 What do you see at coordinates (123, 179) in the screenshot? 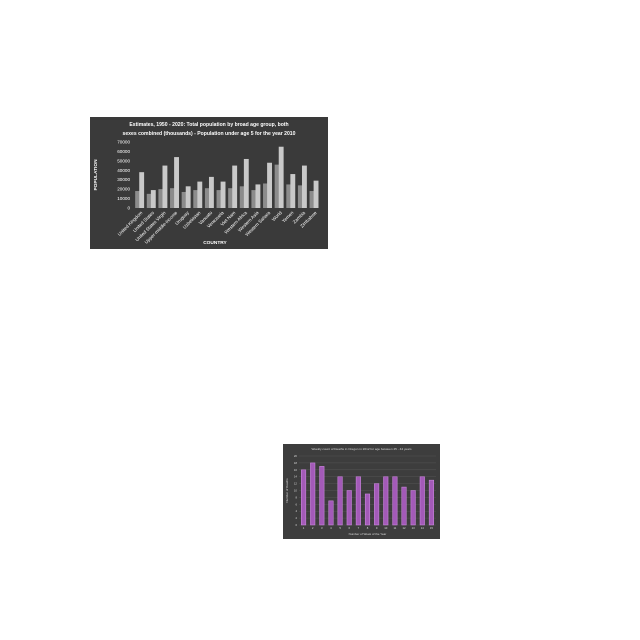
I see `y-tick-label: 30000` at bounding box center [123, 179].